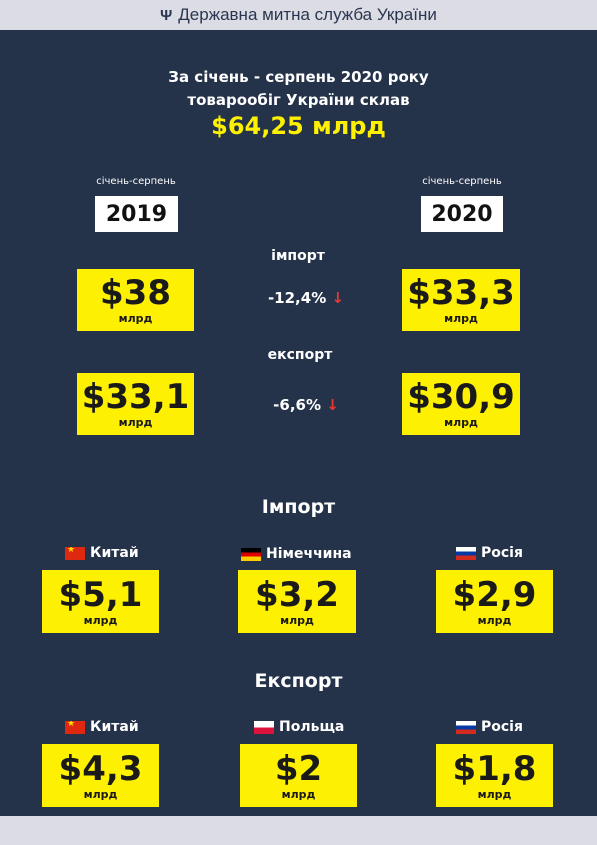 This screenshot has width=597, height=845. What do you see at coordinates (297, 298) in the screenshot?
I see `import-change-value: -12,4%` at bounding box center [297, 298].